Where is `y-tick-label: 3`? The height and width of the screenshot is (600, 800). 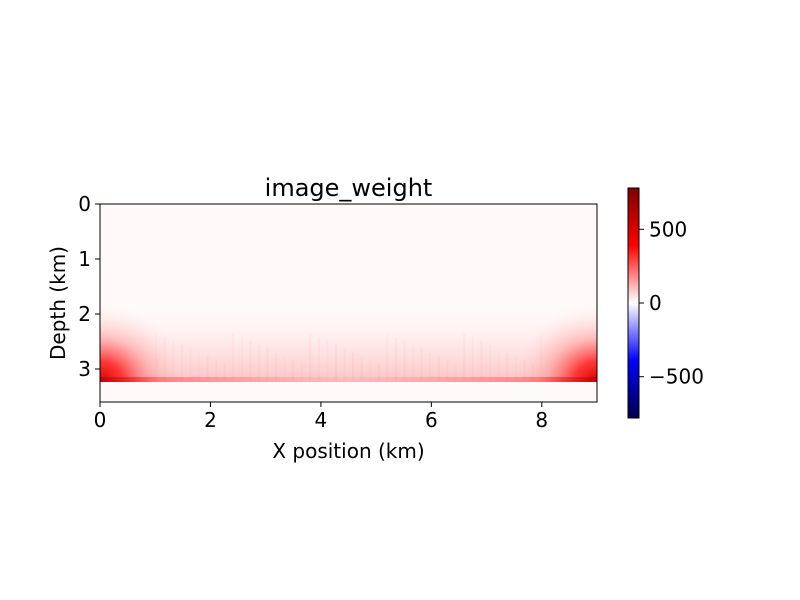 y-tick-label: 3 is located at coordinates (84, 369).